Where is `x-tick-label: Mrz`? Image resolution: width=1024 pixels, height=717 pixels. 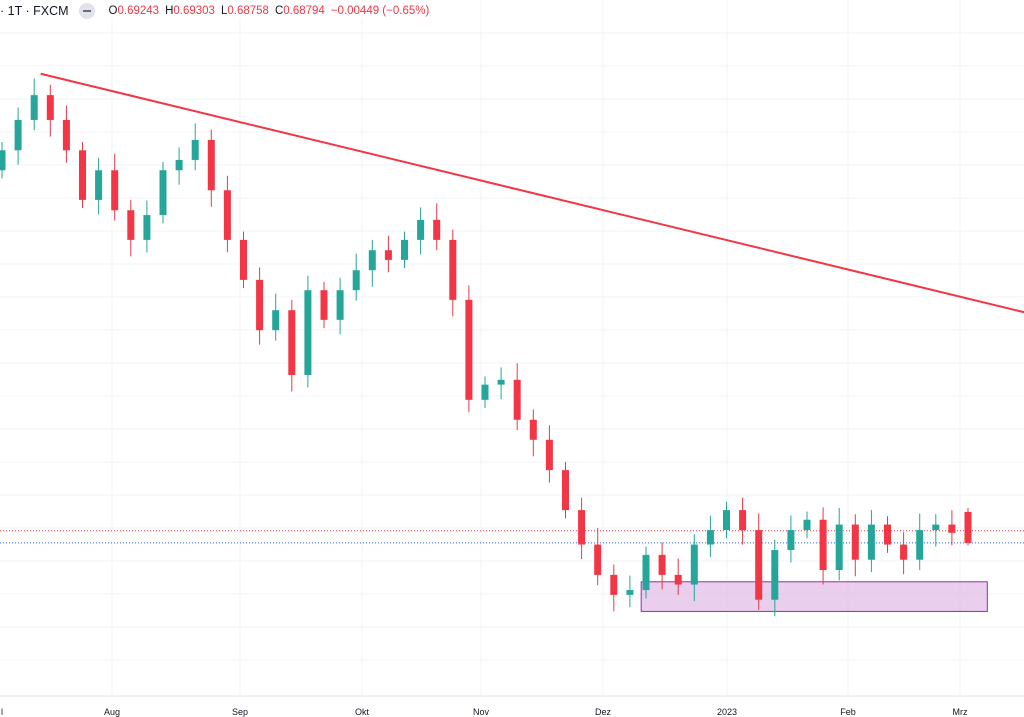
x-tick-label: Mrz is located at coordinates (960, 712).